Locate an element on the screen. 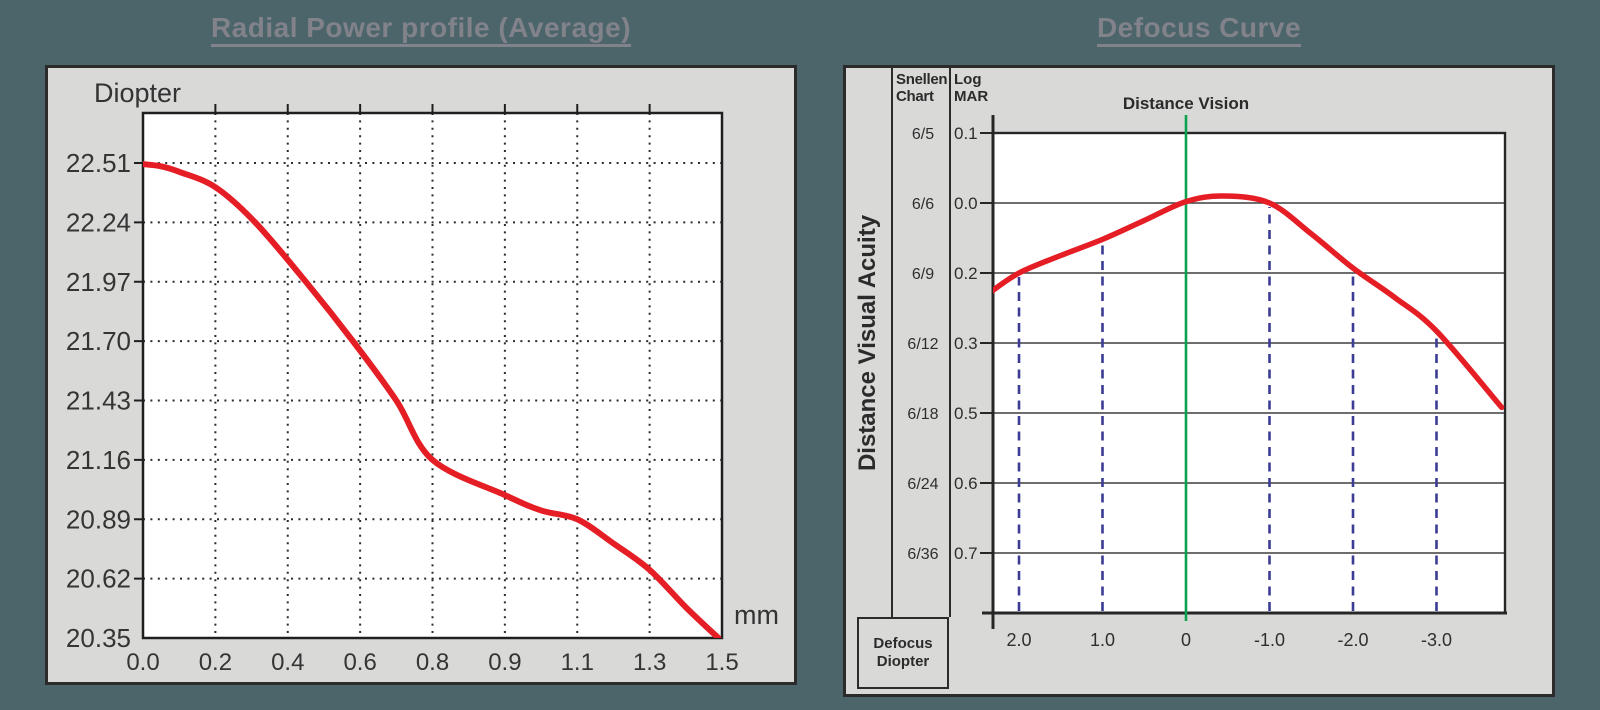  svg-text: 0.3 is located at coordinates (966, 343).